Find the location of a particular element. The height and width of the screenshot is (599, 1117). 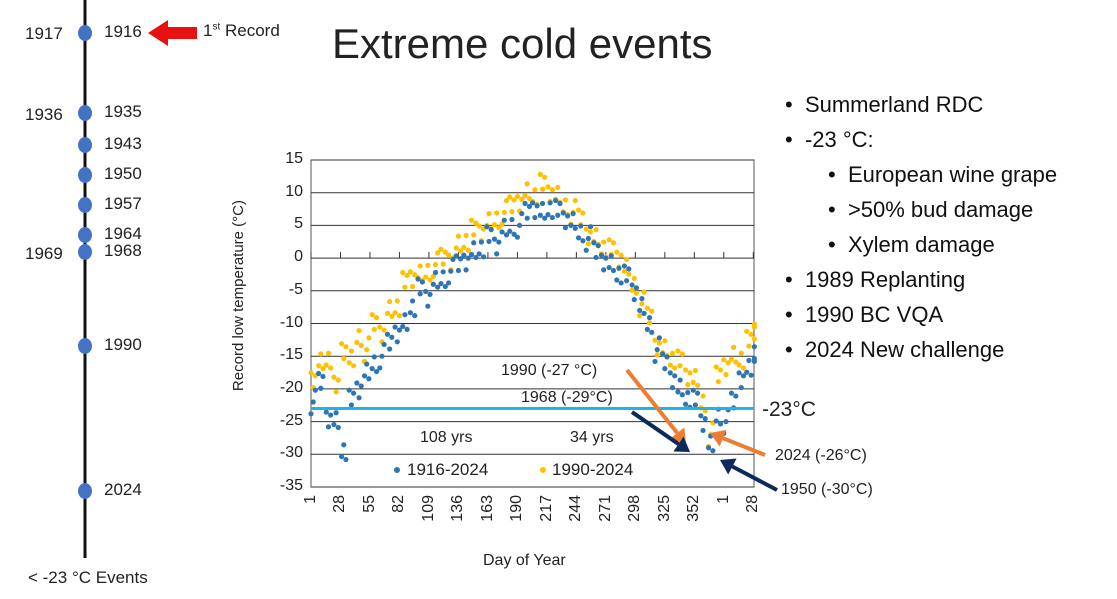

timeline-year-label: 1957 is located at coordinates (123, 203).